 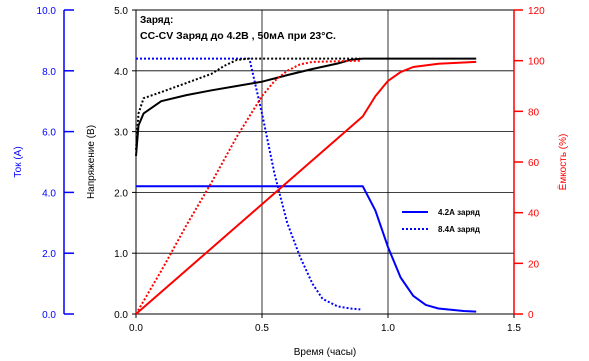 I want to click on legend-label-solid: 4.2А заряд, so click(x=459, y=212).